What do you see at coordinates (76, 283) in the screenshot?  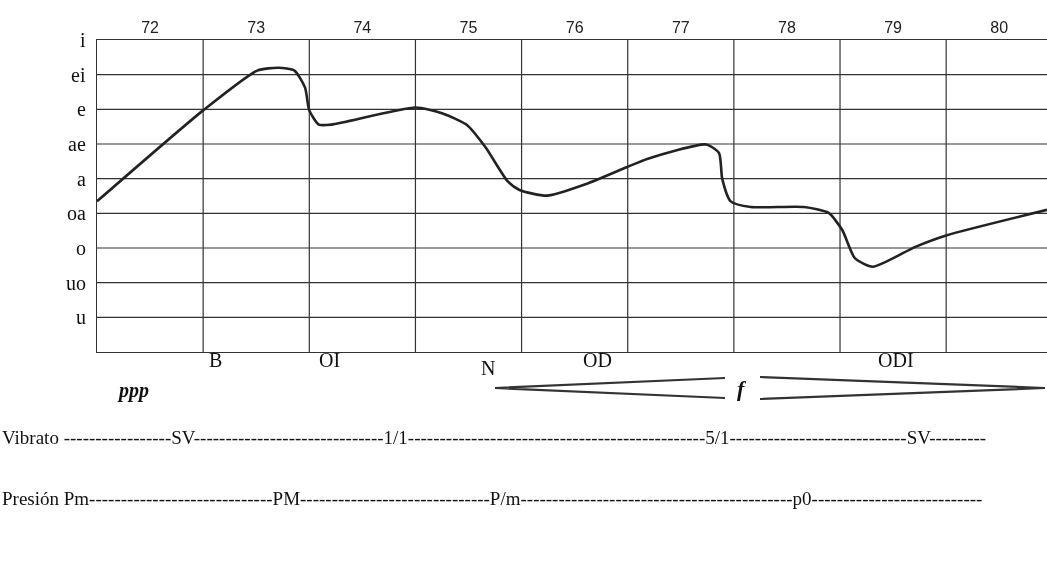 I see `text: uo` at bounding box center [76, 283].